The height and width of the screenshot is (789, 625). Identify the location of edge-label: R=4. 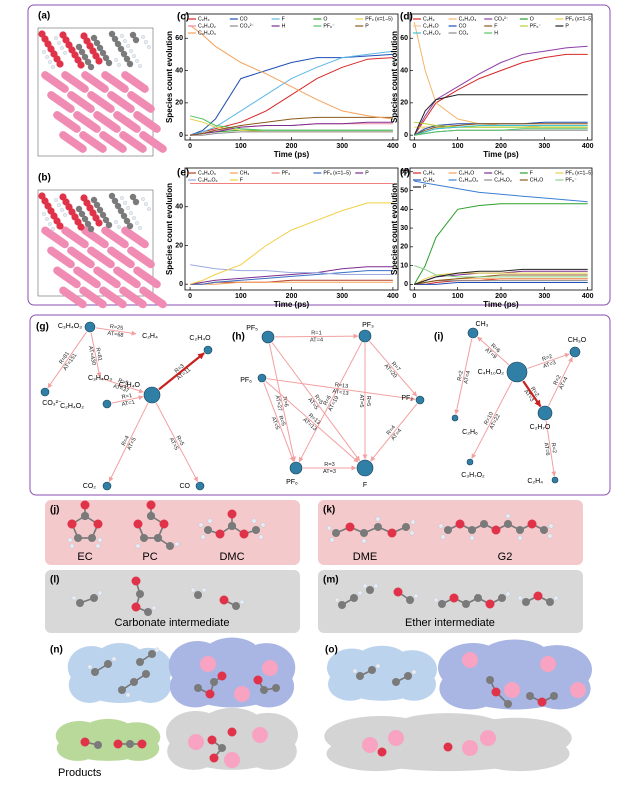
(391, 431).